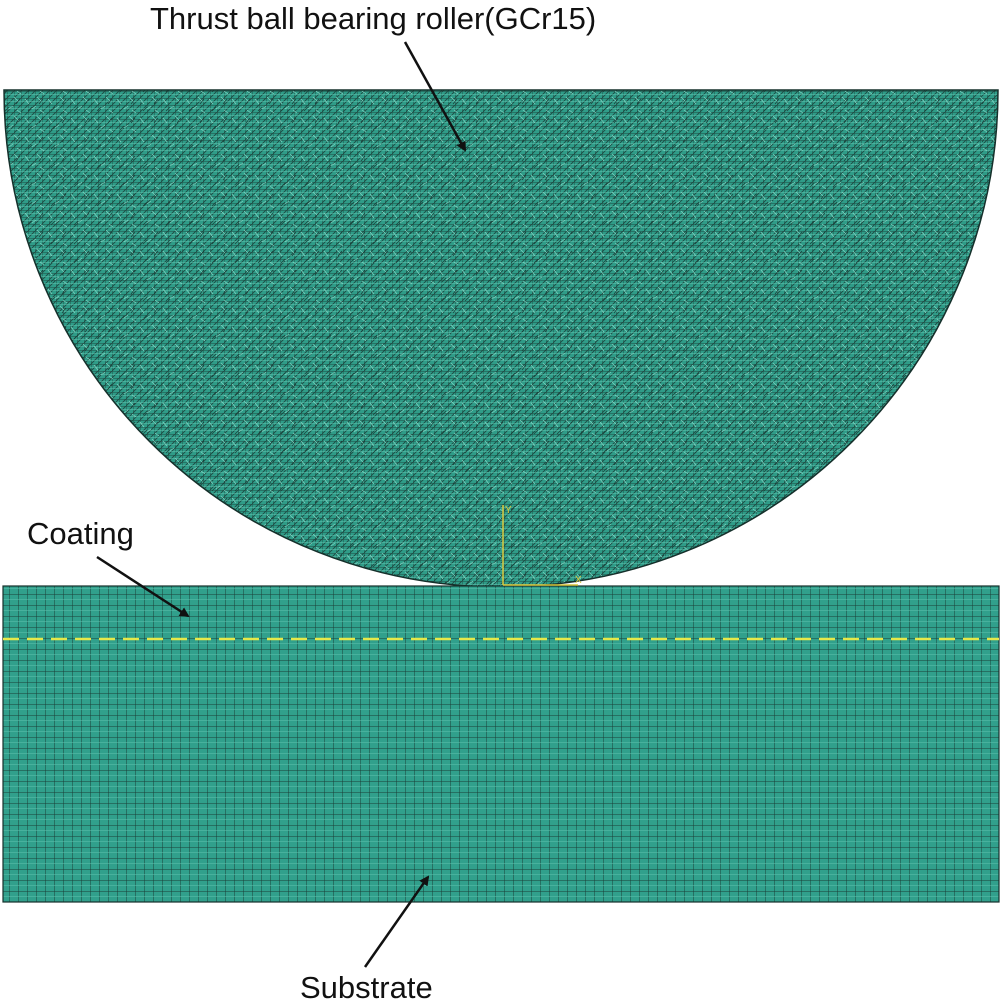  Describe the element at coordinates (366, 987) in the screenshot. I see `substrate-label: Substrate` at that location.